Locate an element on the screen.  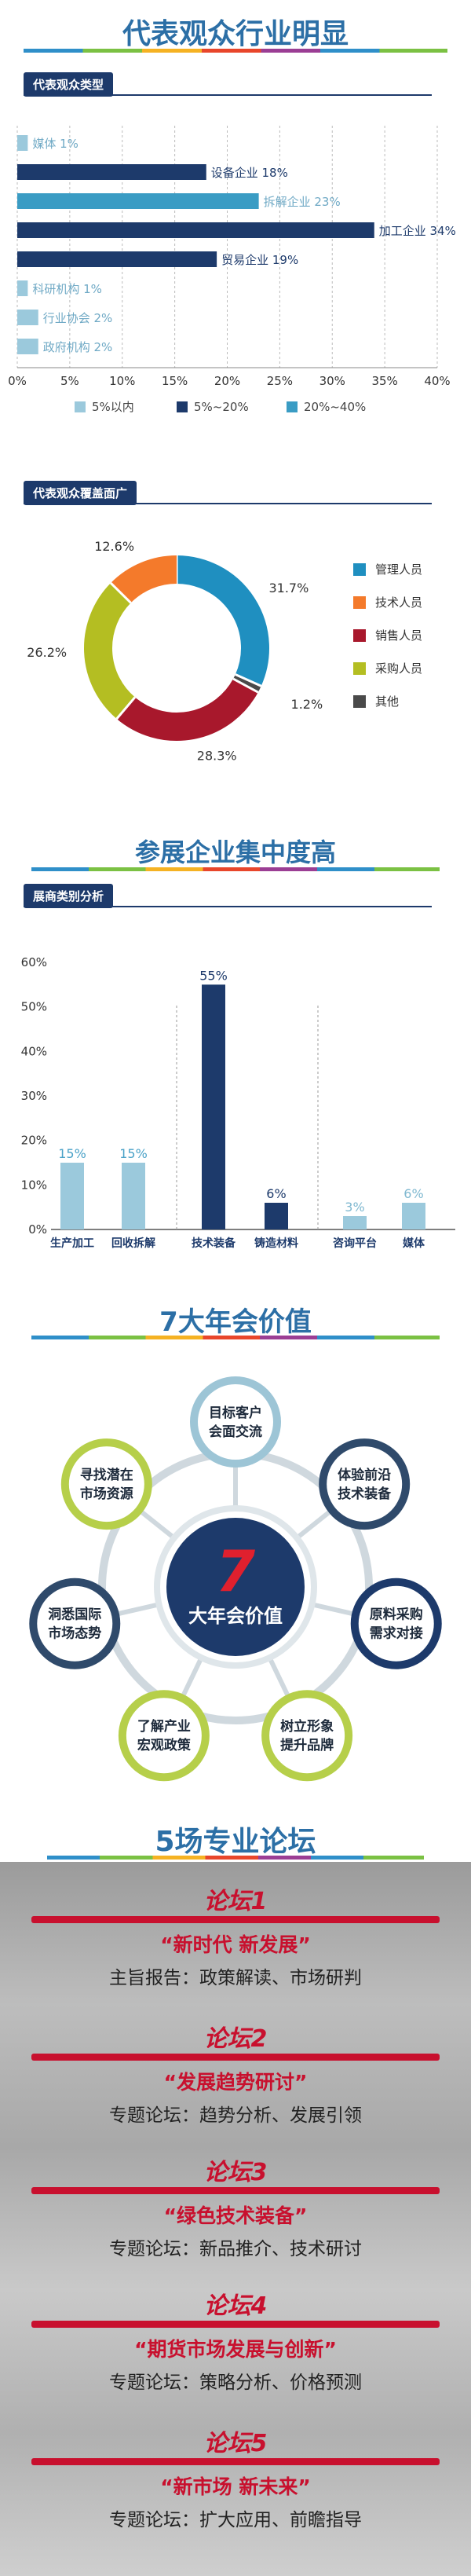
value-node-label: 市场资源 is located at coordinates (106, 1494).